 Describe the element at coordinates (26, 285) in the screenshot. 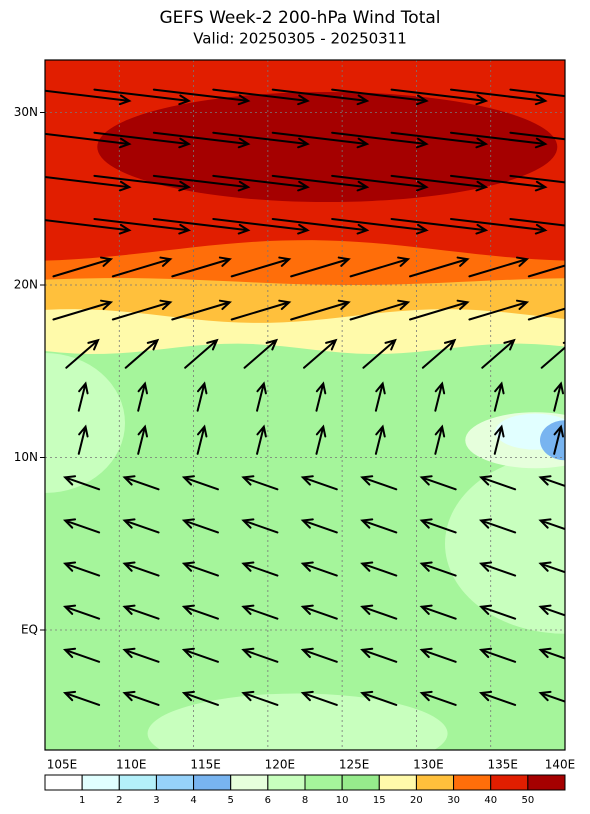

I see `lat-label: 20N` at that location.